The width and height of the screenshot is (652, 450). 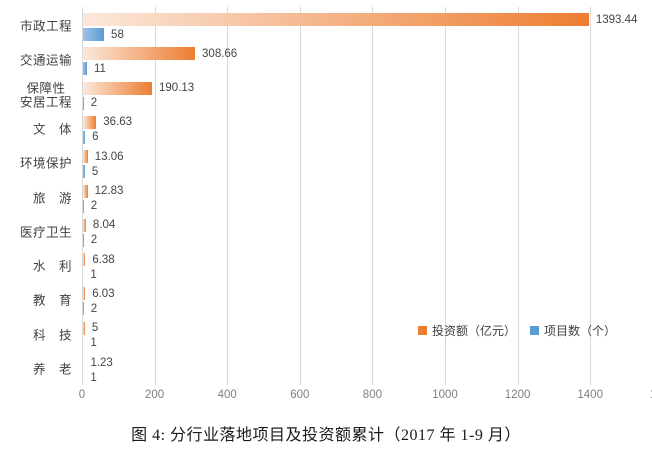 I want to click on category-label-text: 养 老, so click(x=52, y=369).